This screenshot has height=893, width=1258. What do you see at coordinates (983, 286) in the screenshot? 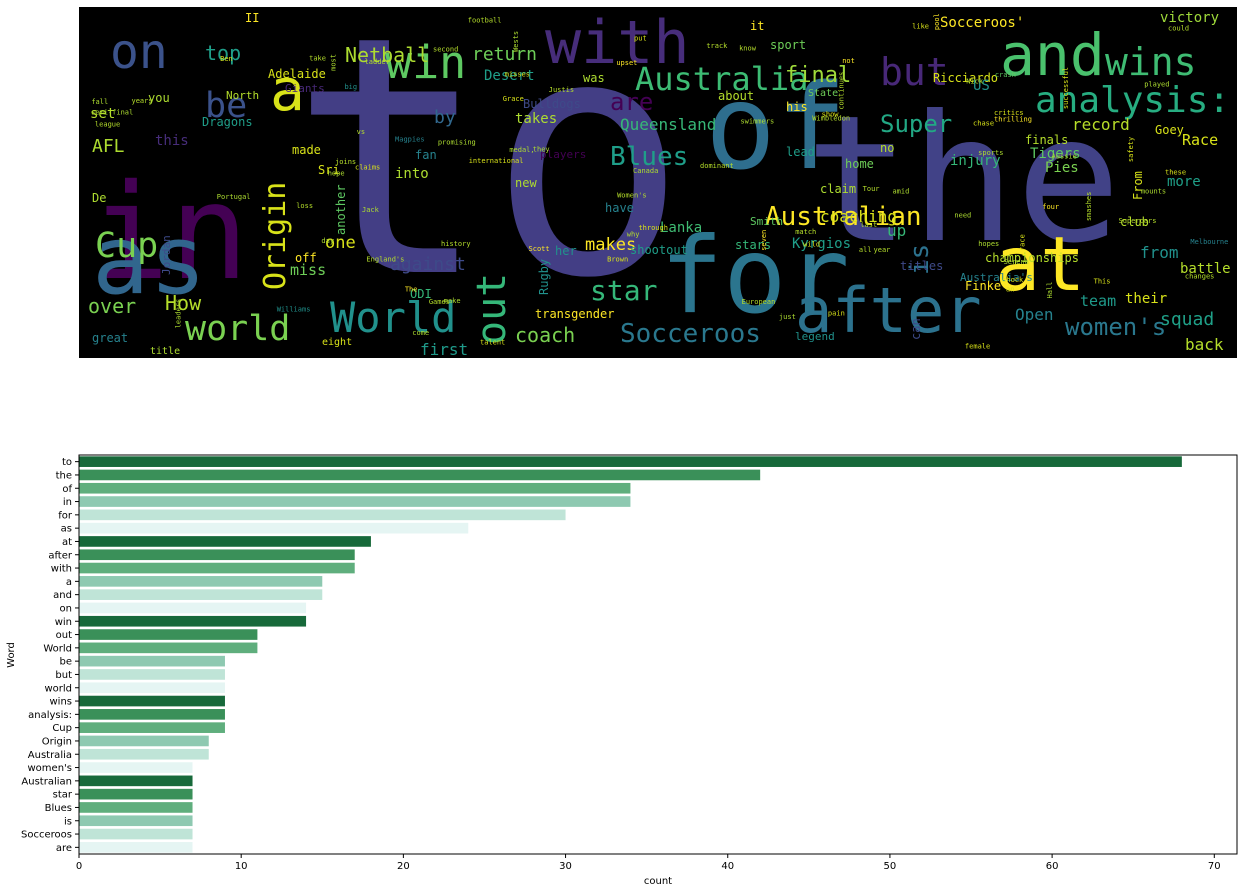
I see `word-cloud-word: Finke` at bounding box center [983, 286].